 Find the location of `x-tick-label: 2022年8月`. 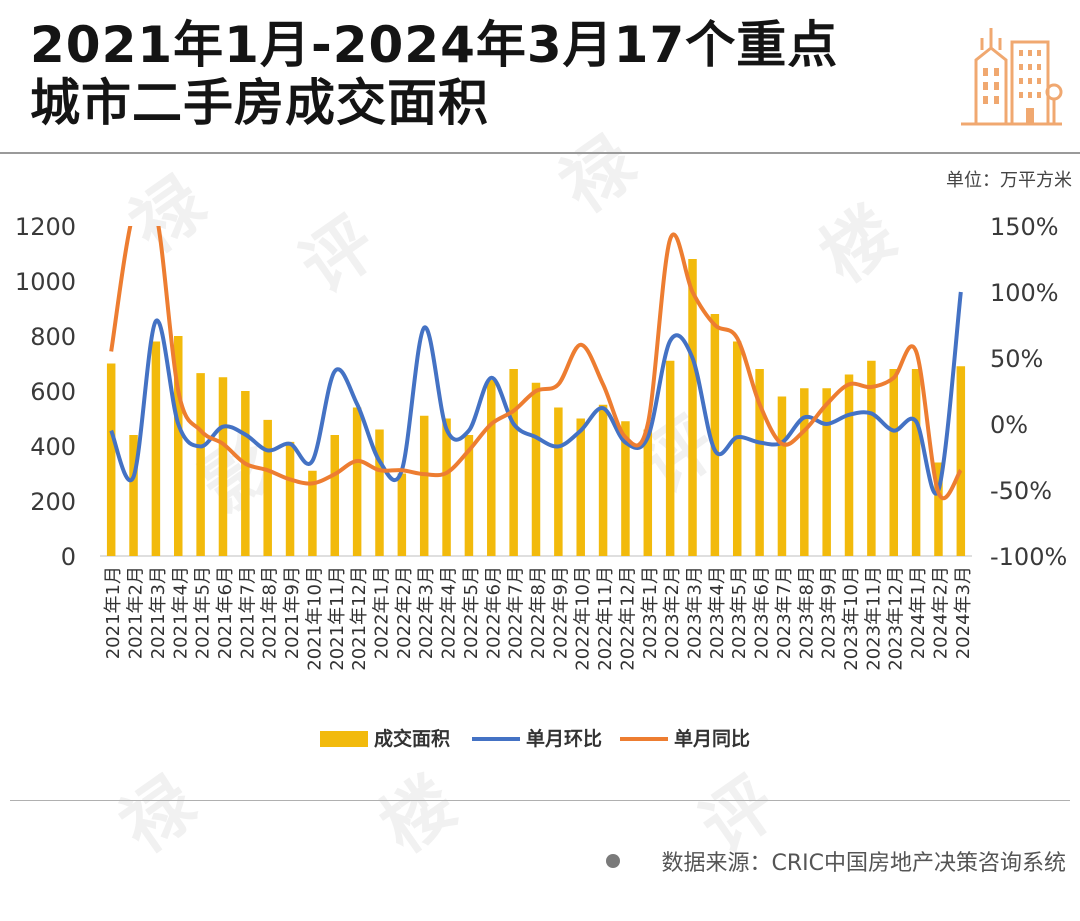

x-tick-label: 2022年8月 is located at coordinates (538, 612).